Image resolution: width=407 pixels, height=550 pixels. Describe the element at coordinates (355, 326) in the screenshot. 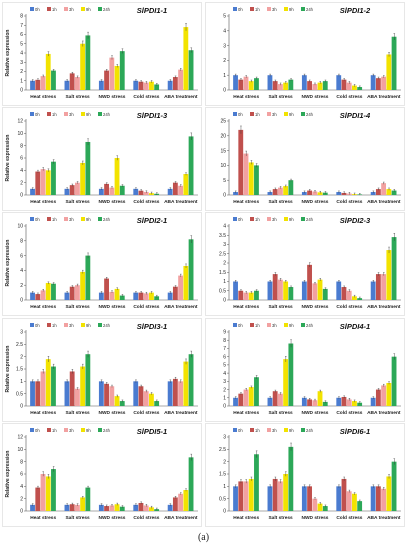

I see `chart-title: SlPDI4-1` at that location.